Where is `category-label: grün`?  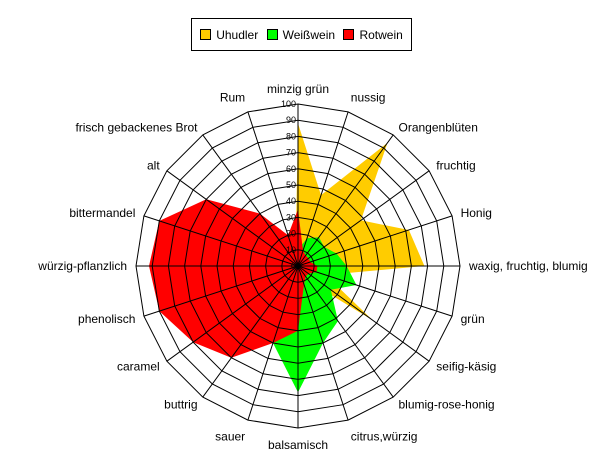
category-label: grün is located at coordinates (473, 319).